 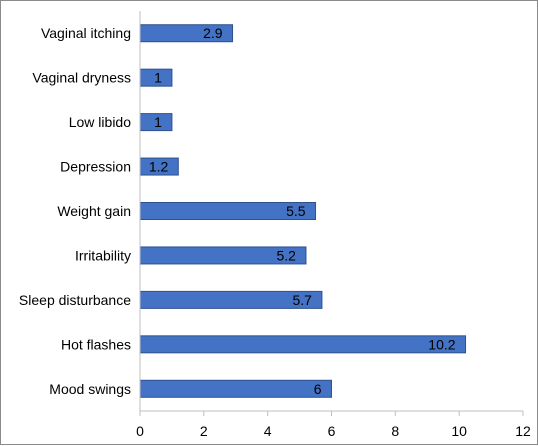 I want to click on bar-mood-swings, so click(x=235, y=388).